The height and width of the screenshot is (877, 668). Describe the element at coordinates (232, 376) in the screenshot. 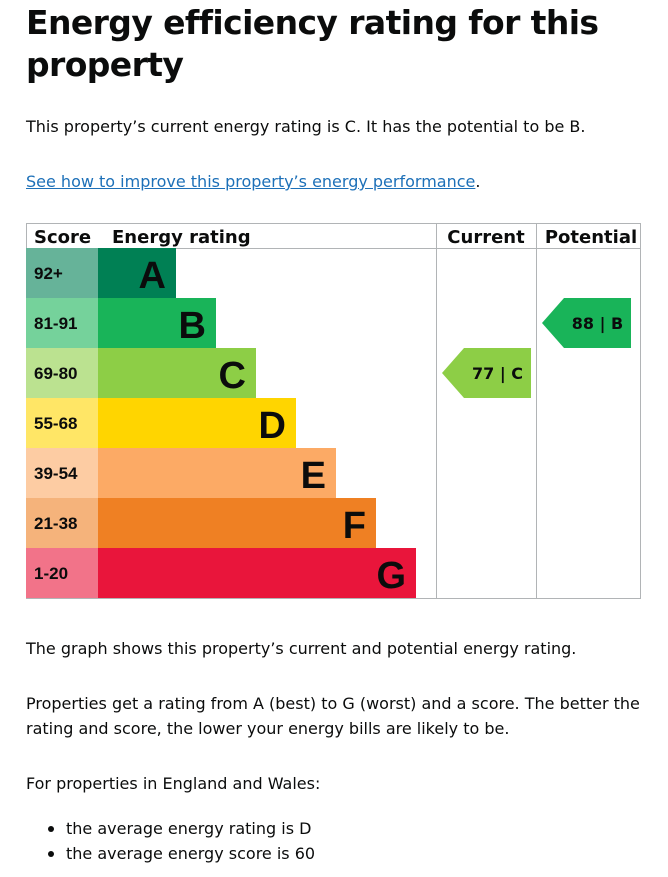

I see `band-letter-c: C` at that location.